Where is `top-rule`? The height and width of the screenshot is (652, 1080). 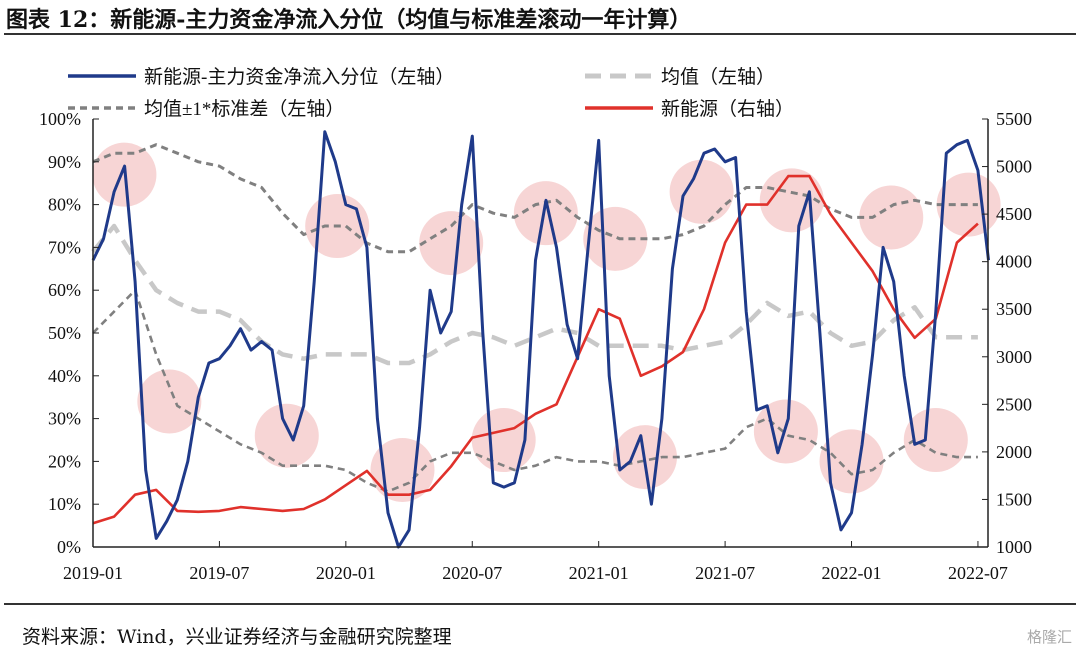
top-rule is located at coordinates (540, 34).